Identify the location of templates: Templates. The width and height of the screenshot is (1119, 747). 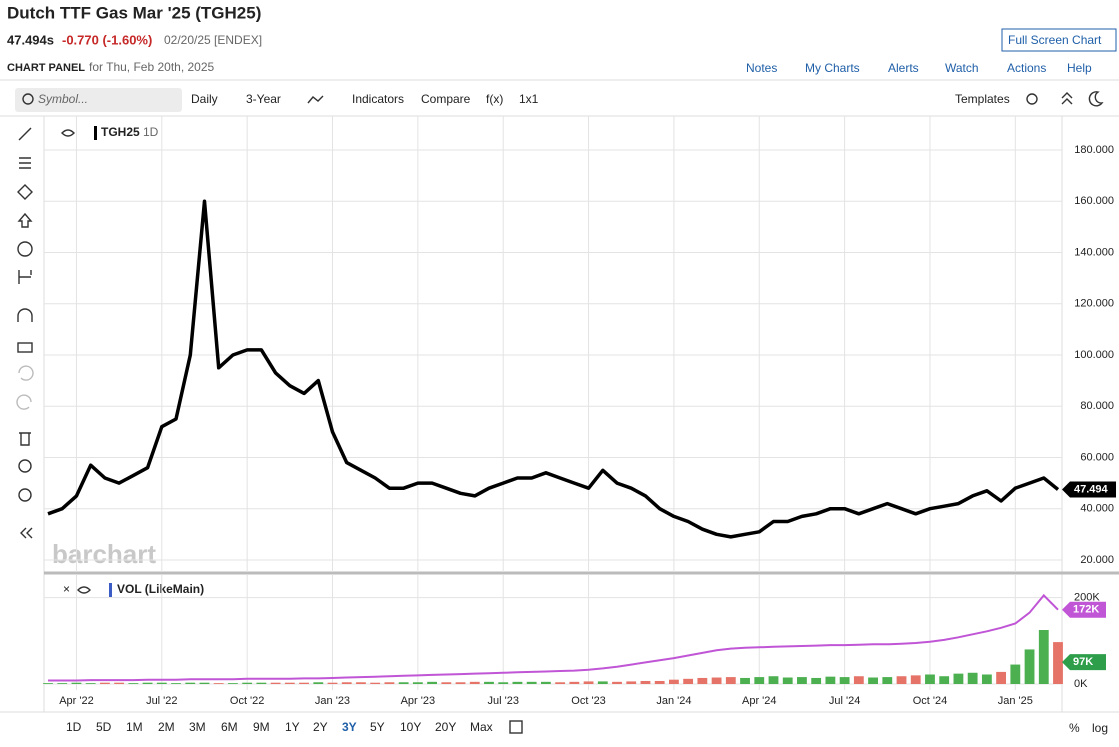
(982, 99).